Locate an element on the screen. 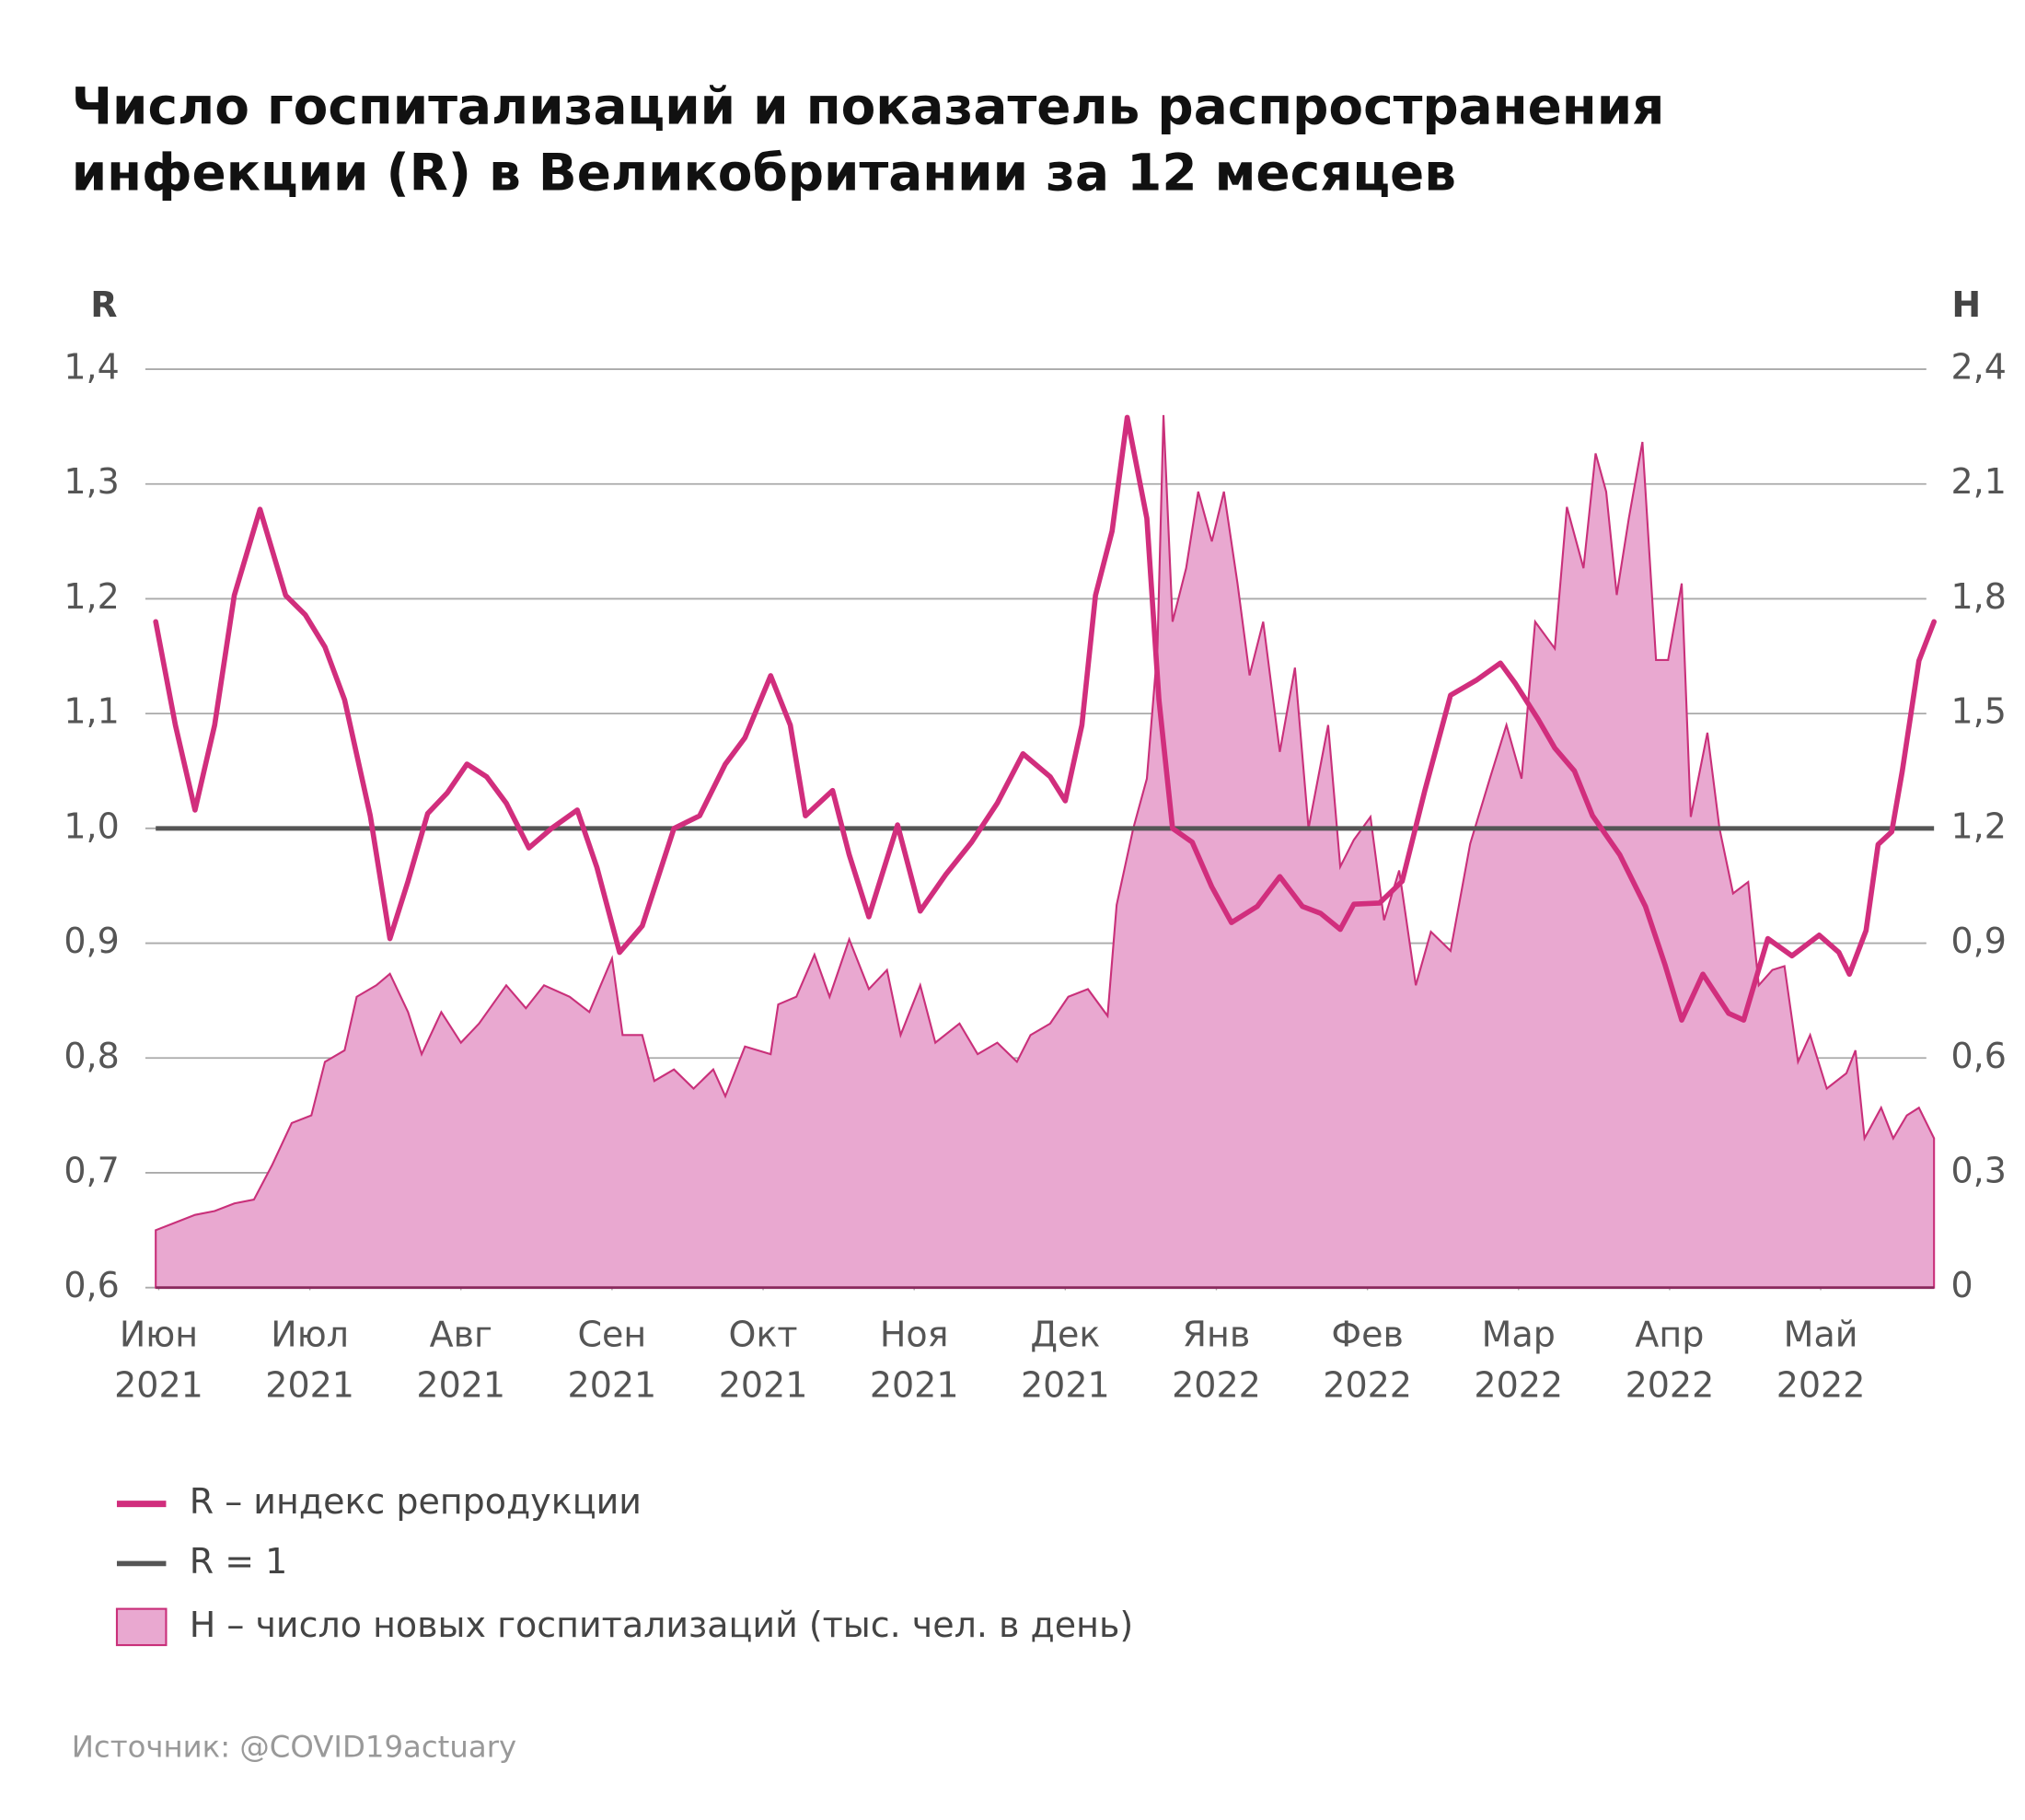  x-tick-label: Июл is located at coordinates (310, 1335).